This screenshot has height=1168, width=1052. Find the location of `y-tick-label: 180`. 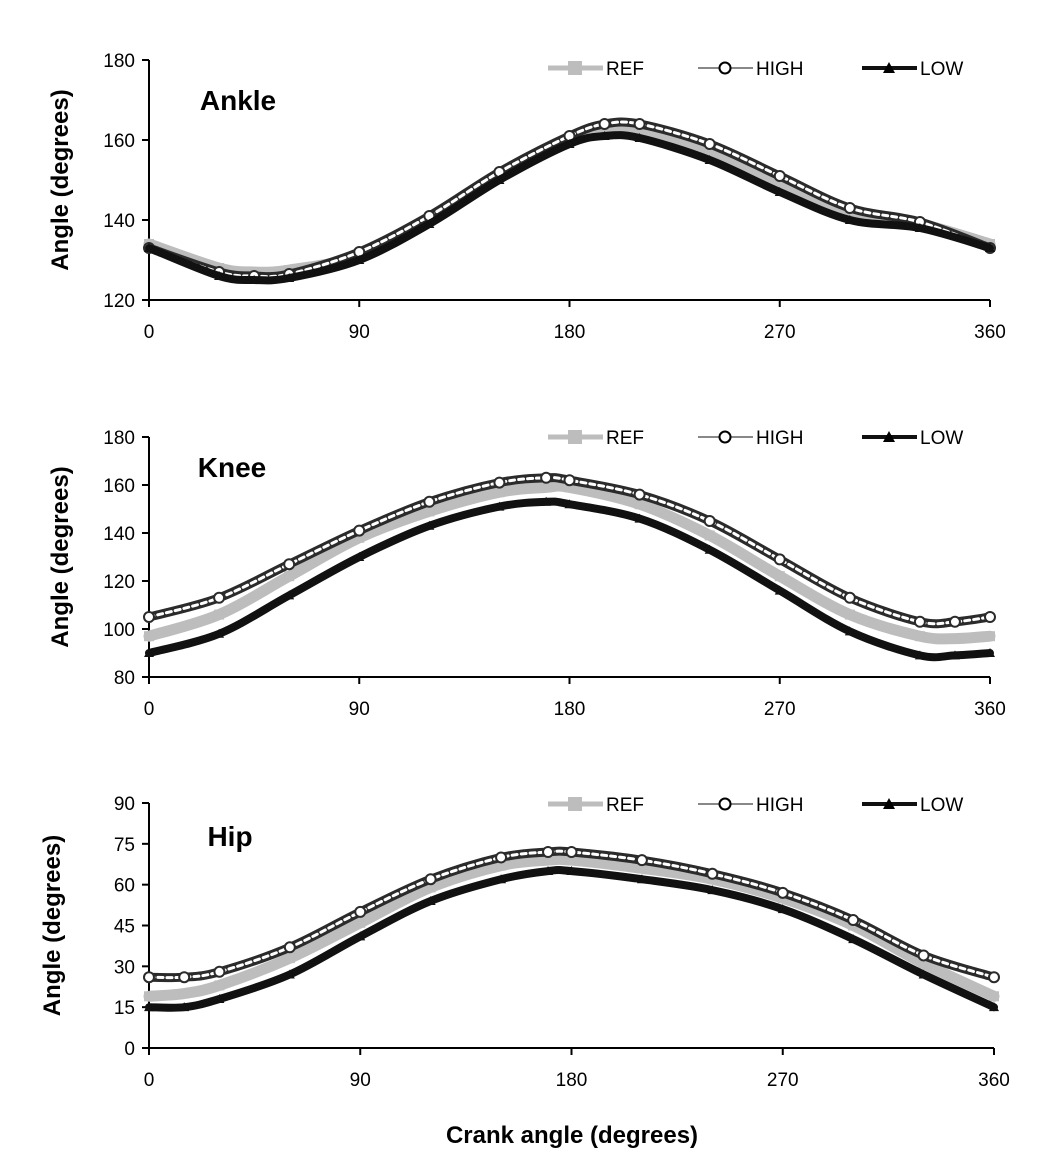

y-tick-label: 180 is located at coordinates (119, 61).